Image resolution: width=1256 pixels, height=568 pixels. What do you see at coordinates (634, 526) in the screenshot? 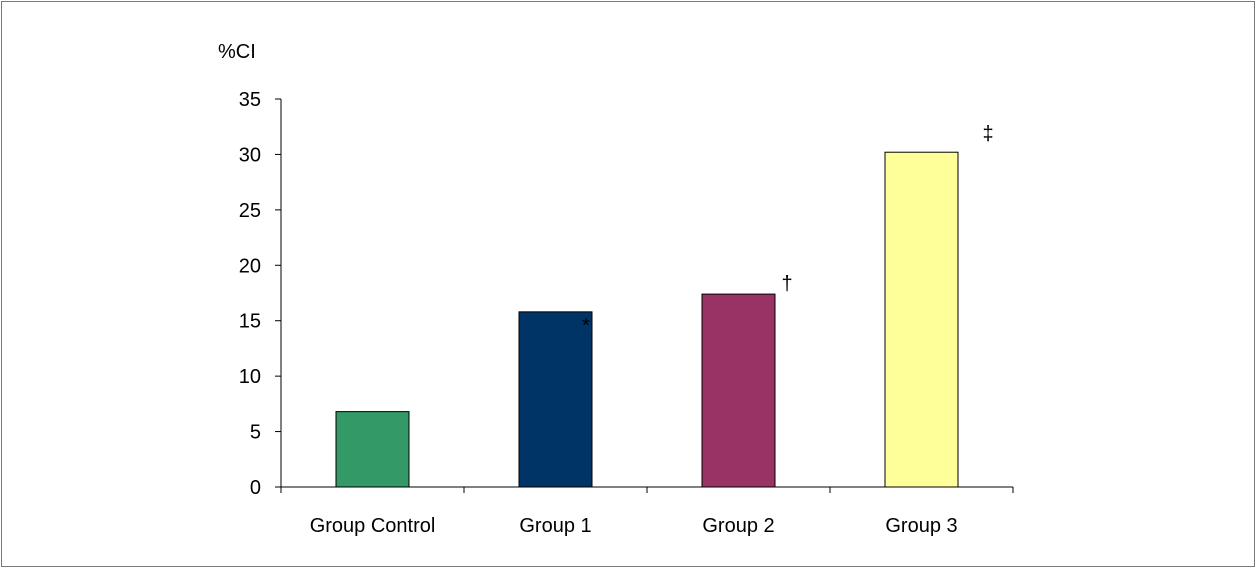
I see `x-labels: Group Control Group 1 Group 2 Group 3` at bounding box center [634, 526].